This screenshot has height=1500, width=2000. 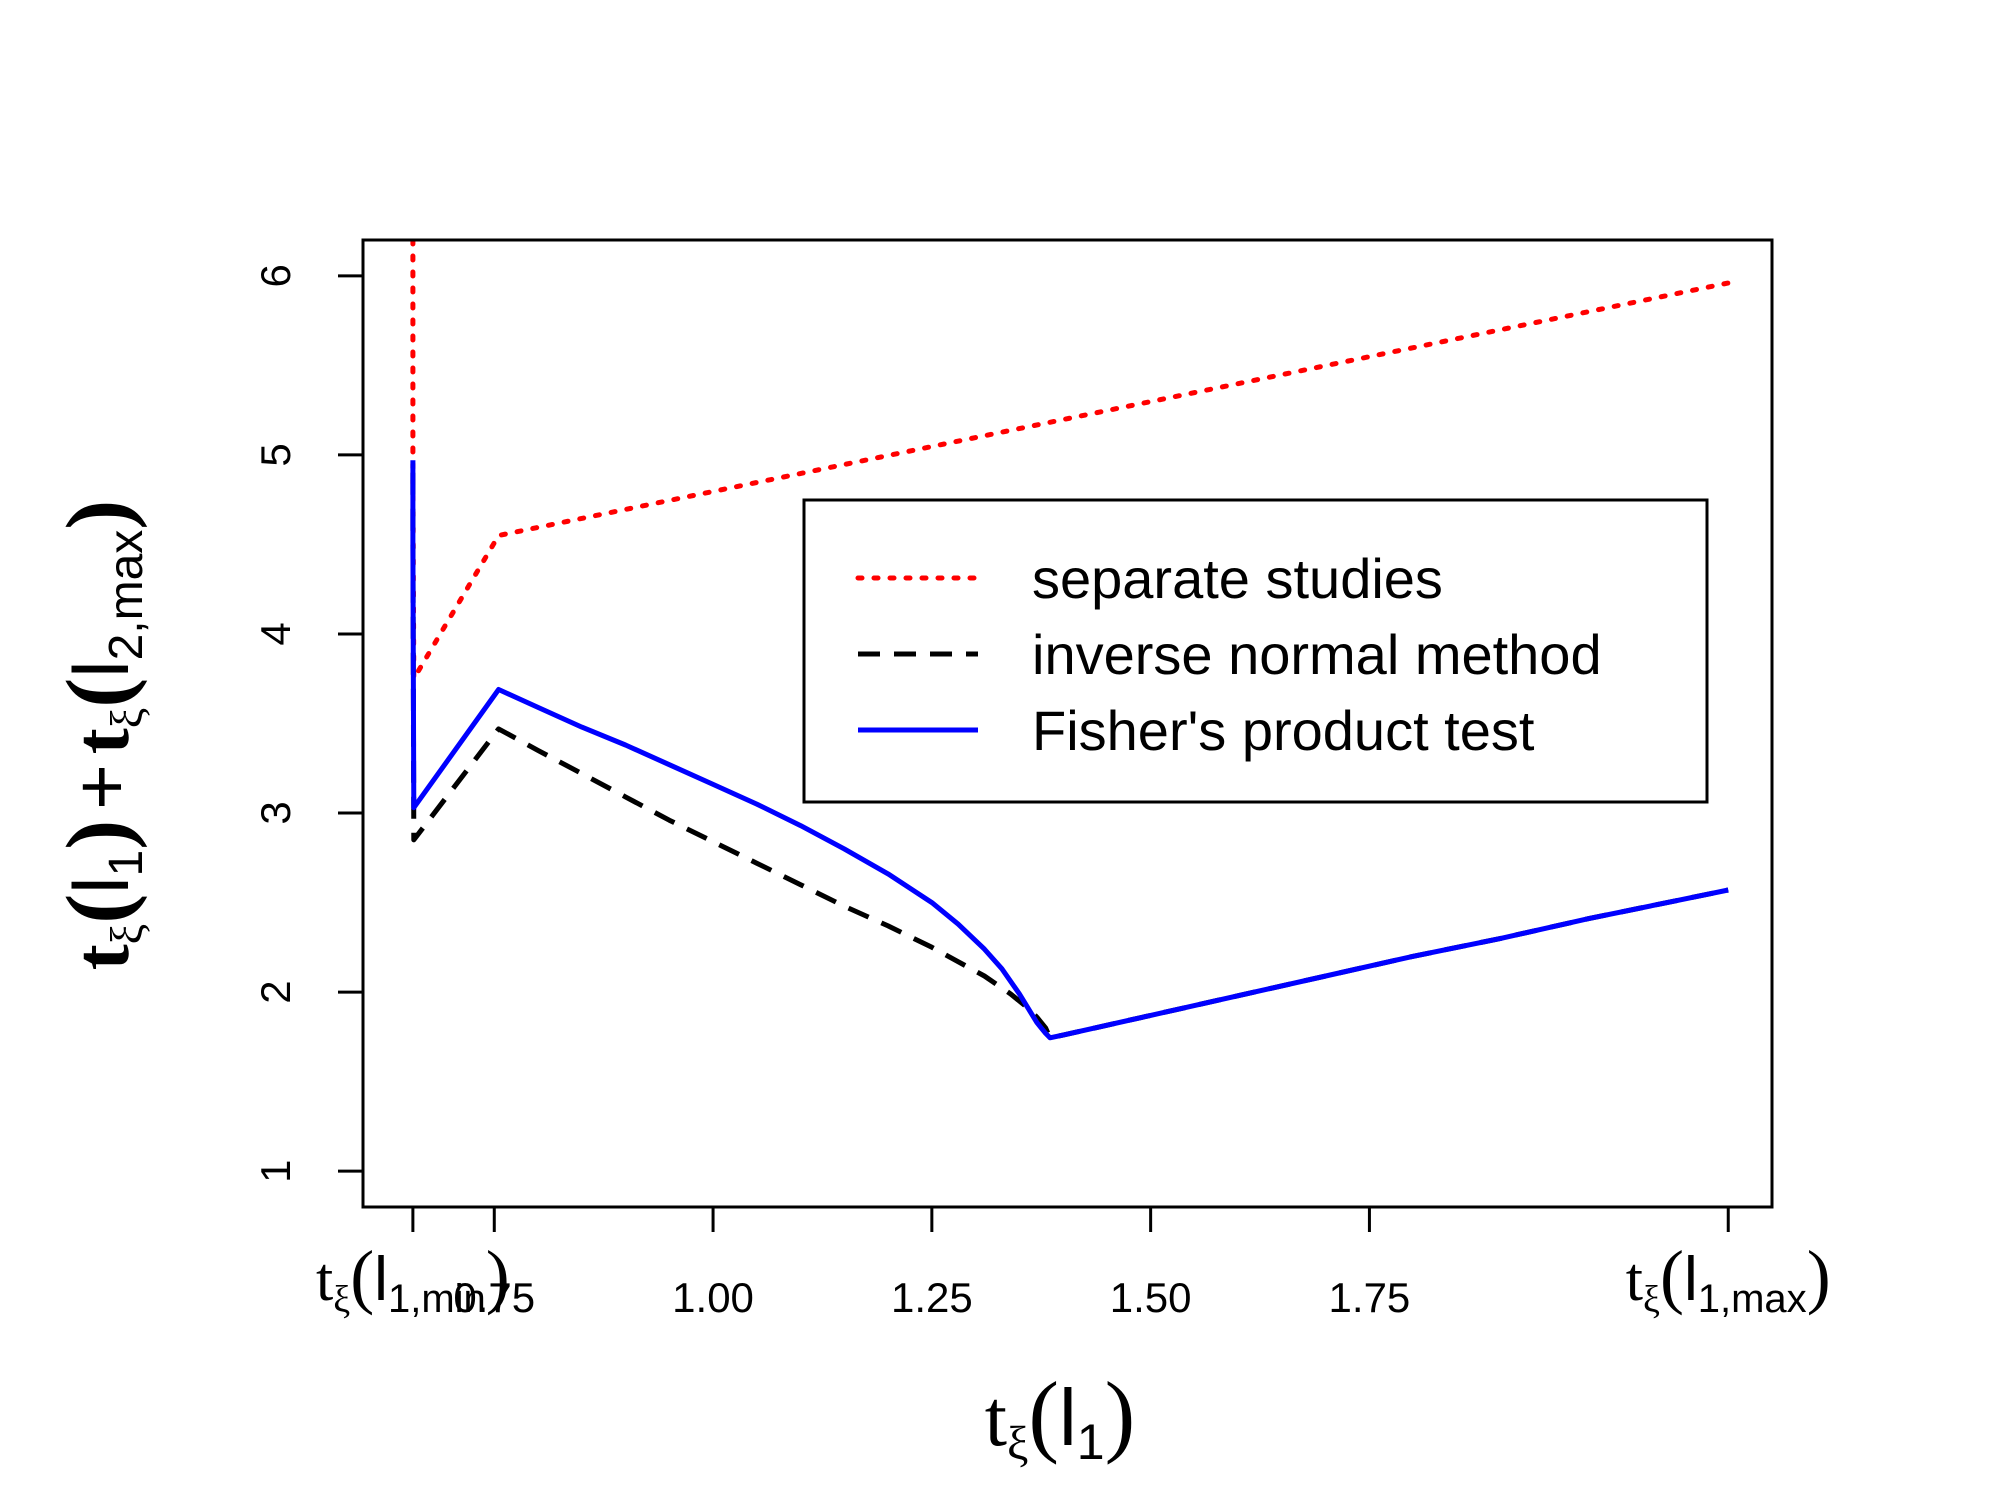 I want to click on y-tick-label: 6, so click(x=275, y=275).